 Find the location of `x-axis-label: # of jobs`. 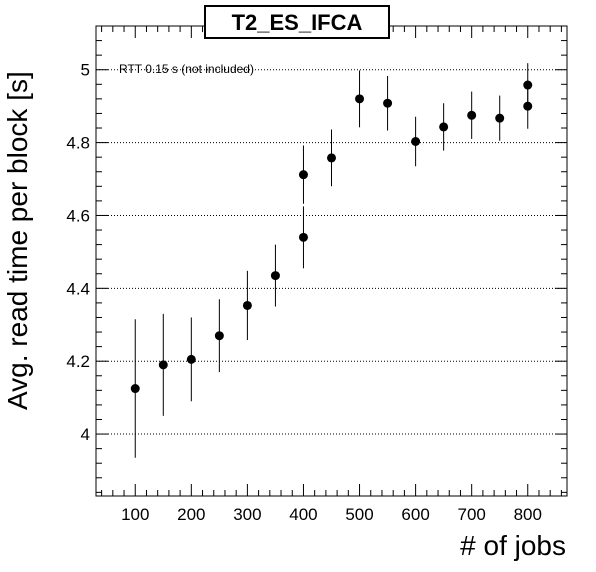

x-axis-label: # of jobs is located at coordinates (513, 545).